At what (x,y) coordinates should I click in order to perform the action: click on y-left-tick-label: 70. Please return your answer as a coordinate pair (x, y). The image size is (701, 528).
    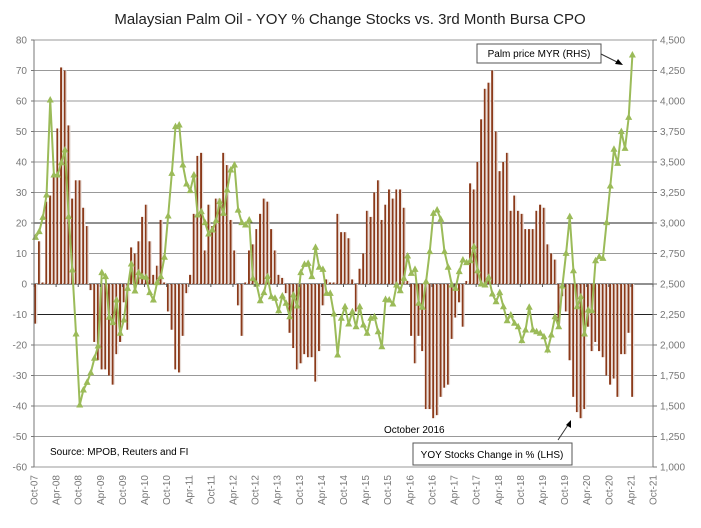
    Looking at the image, I should click on (22, 71).